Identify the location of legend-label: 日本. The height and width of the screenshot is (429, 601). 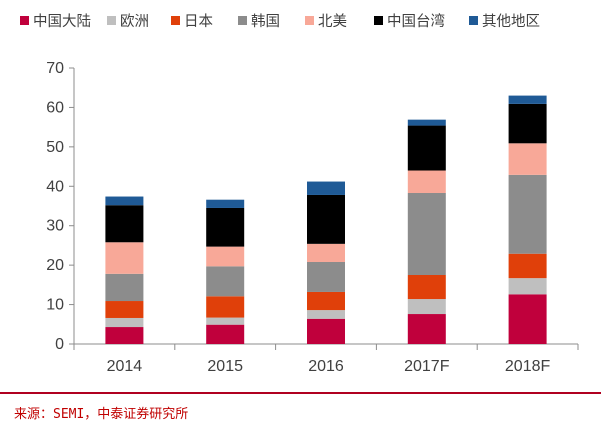
(198, 21).